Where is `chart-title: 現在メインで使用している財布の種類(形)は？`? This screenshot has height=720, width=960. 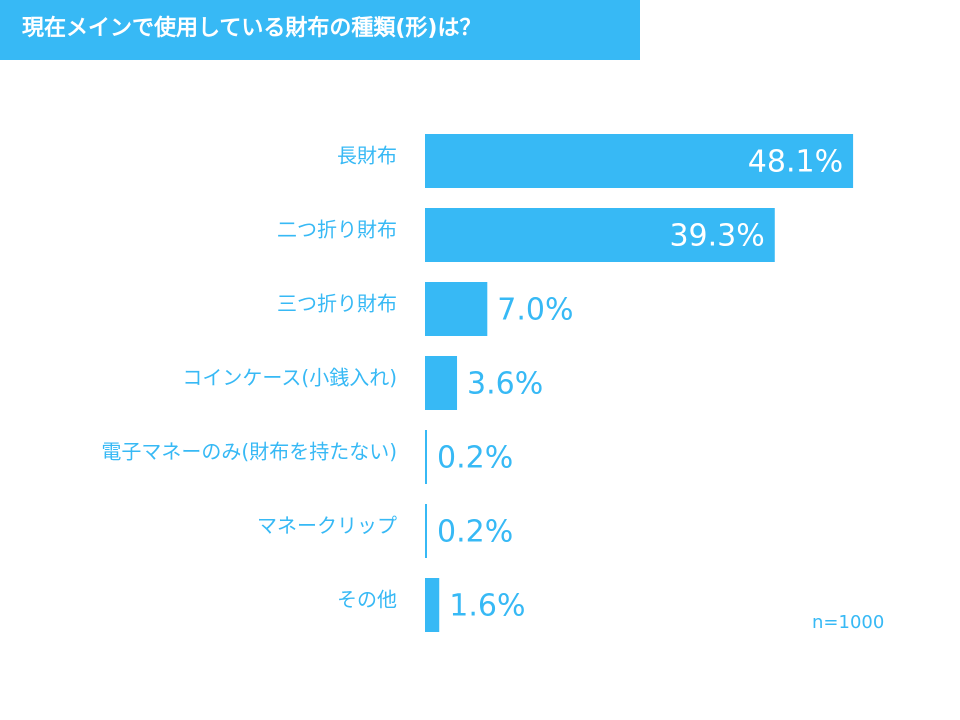
chart-title: 現在メインで使用している財布の種類(形)は？ is located at coordinates (252, 28).